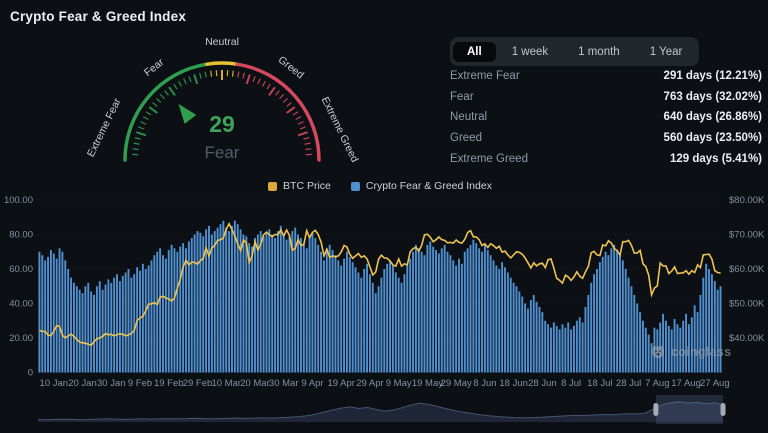  What do you see at coordinates (307, 186) in the screenshot?
I see `legend-label: BTC Price` at bounding box center [307, 186].